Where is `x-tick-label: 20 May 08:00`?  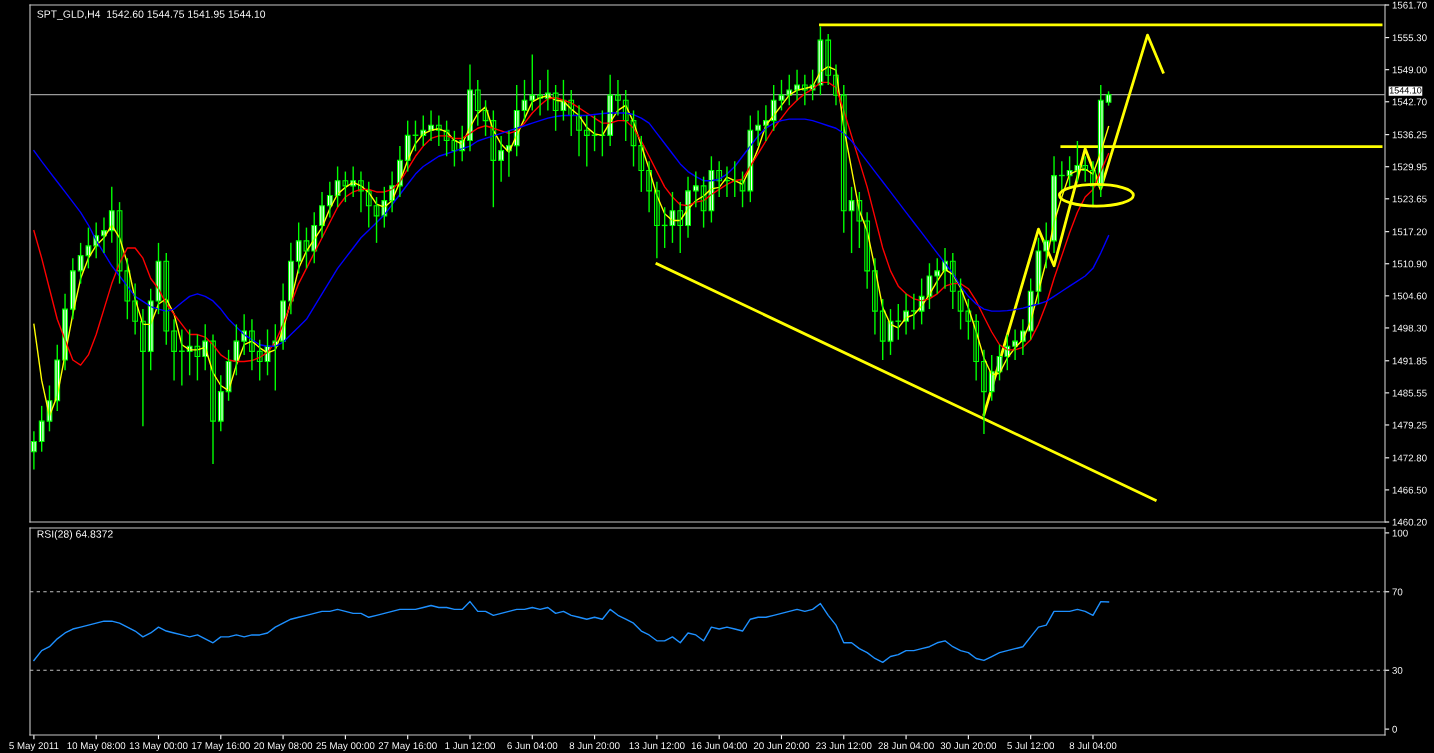
x-tick-label: 20 May 08:00 is located at coordinates (283, 747).